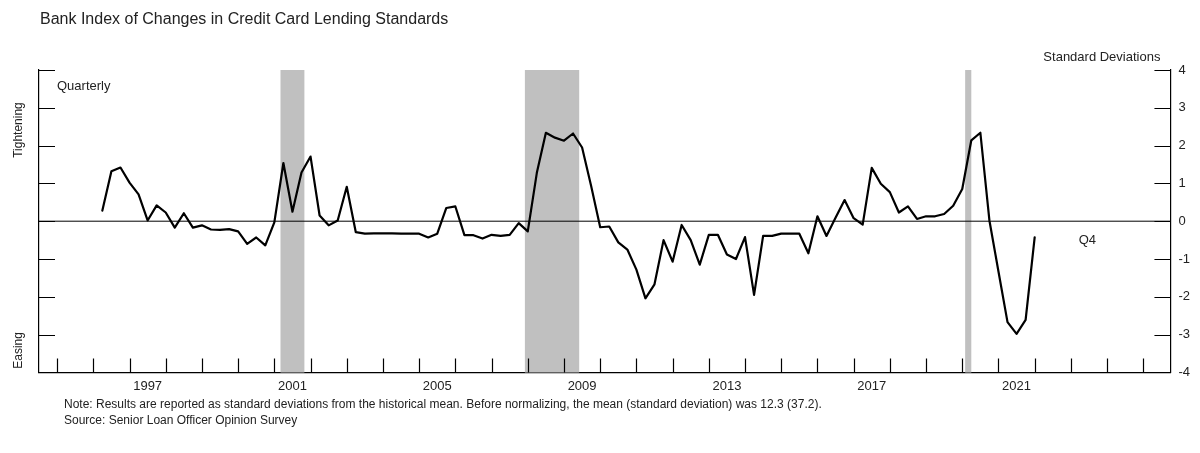  What do you see at coordinates (181, 420) in the screenshot?
I see `source-note: Source: Senior Loan Officer Opinion Survey` at bounding box center [181, 420].